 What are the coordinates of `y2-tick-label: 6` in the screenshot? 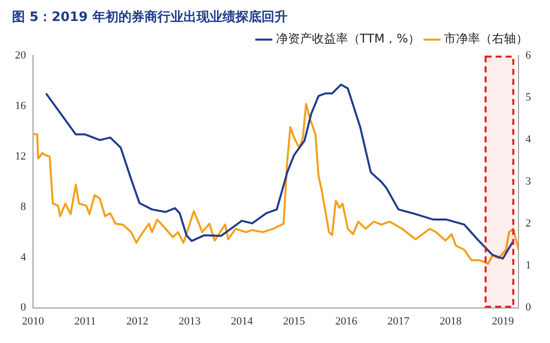 It's located at (529, 55).